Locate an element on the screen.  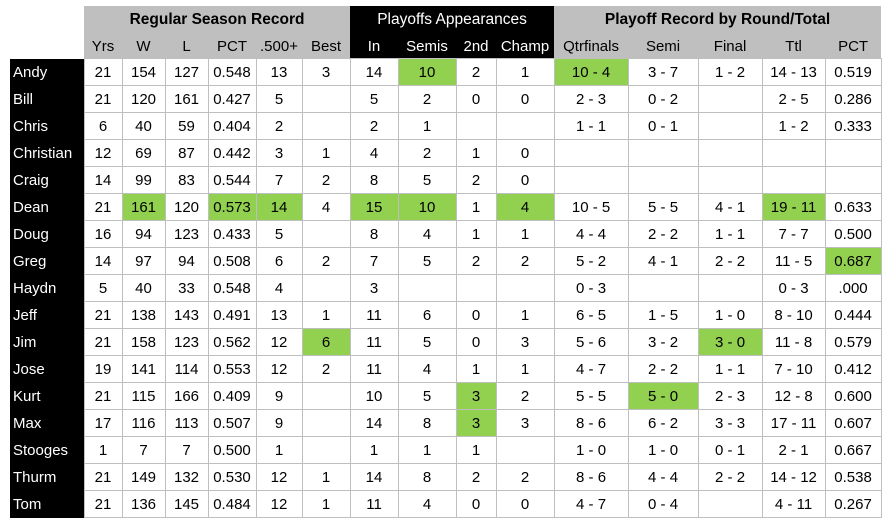
table-cell: 0.687 is located at coordinates (853, 261).